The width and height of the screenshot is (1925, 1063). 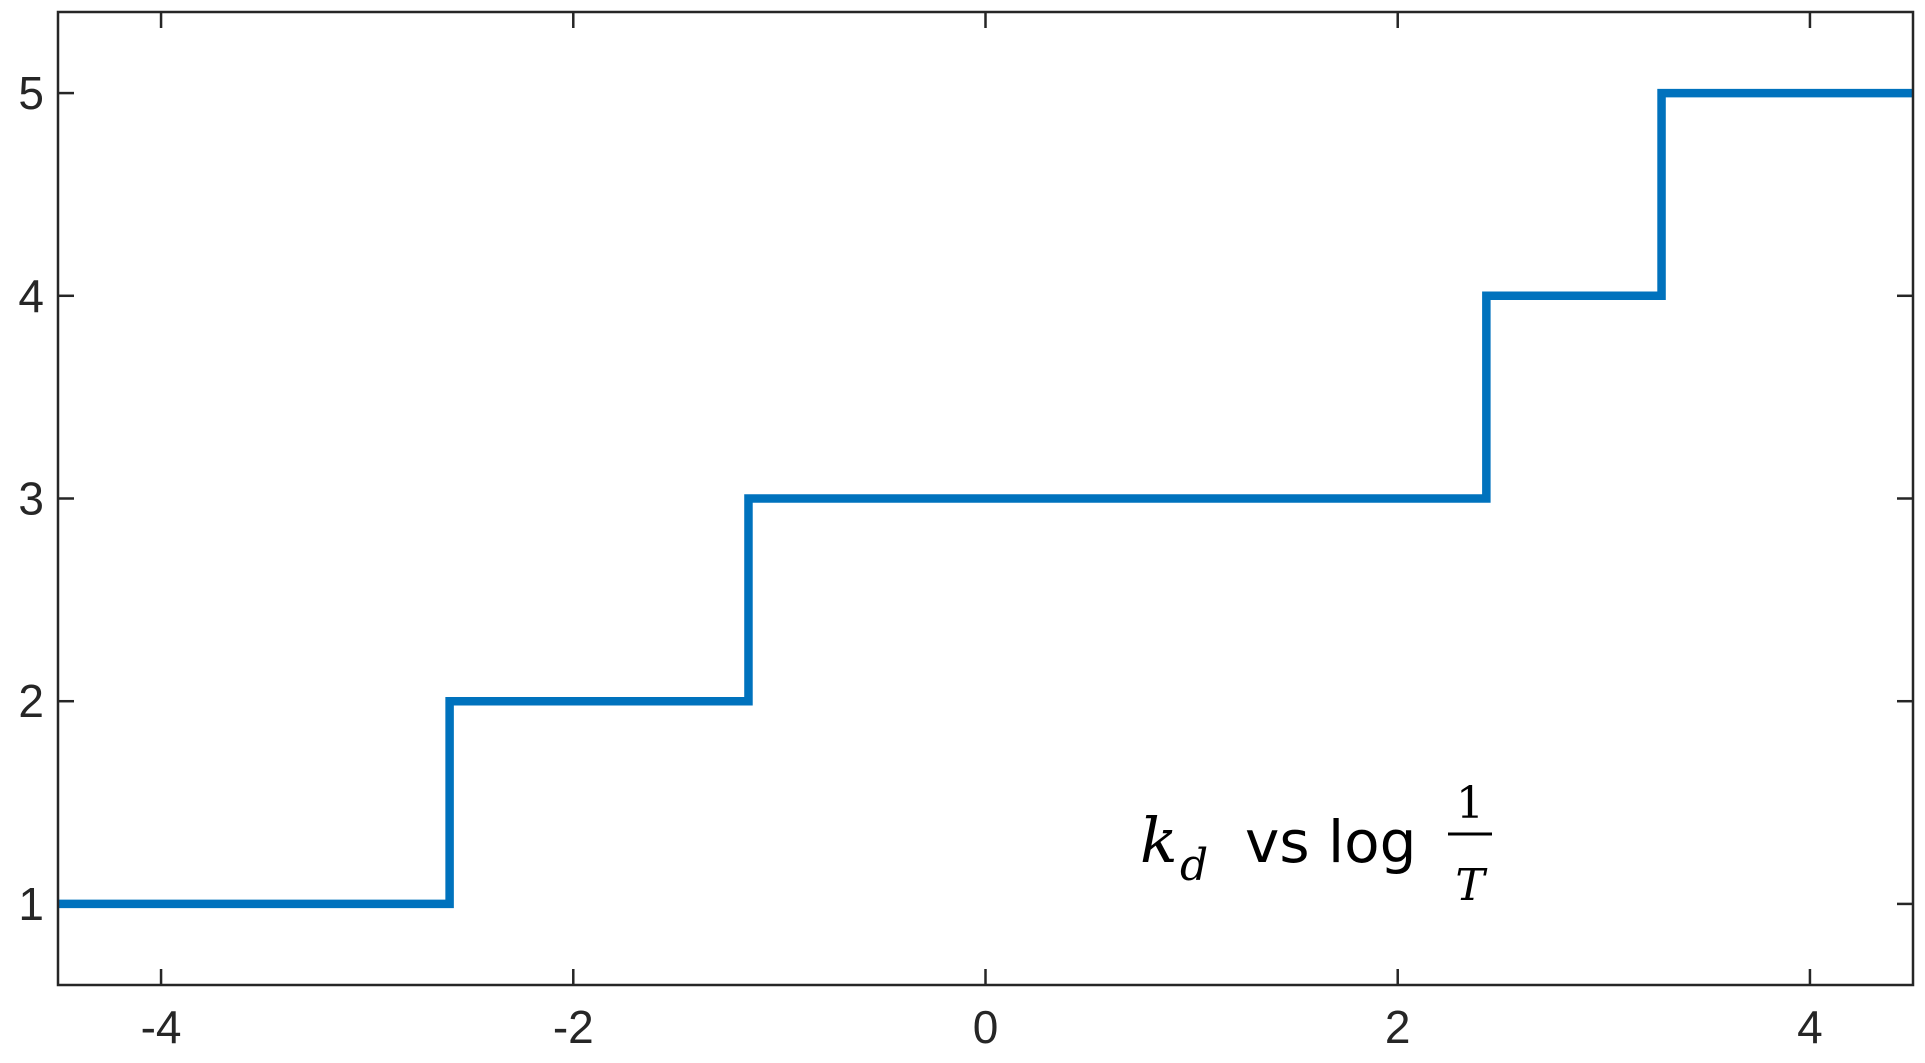 What do you see at coordinates (31, 904) in the screenshot?
I see `y-tick-label: 1` at bounding box center [31, 904].